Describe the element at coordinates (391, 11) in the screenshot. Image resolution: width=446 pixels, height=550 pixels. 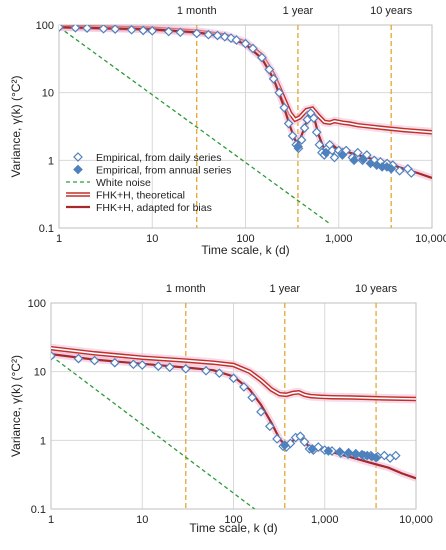
I see `marker-label: 10 years` at that location.